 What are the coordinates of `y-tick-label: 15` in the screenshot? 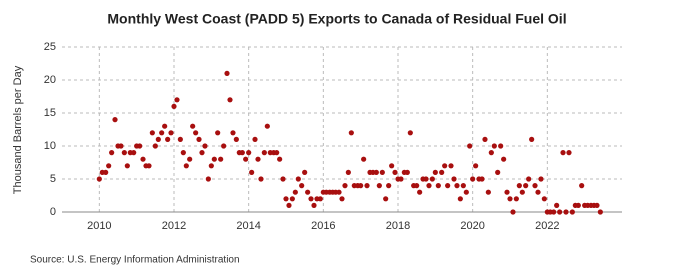 It's located at (50, 113).